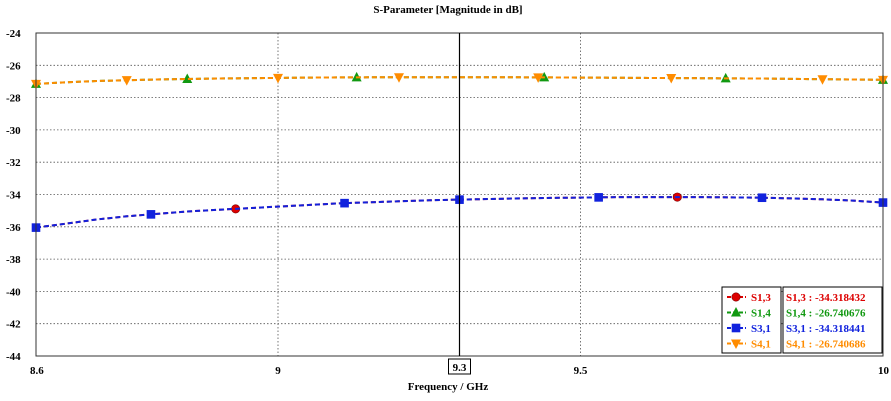  What do you see at coordinates (749, 313) in the screenshot?
I see `legend-item: S1,4` at bounding box center [749, 313].